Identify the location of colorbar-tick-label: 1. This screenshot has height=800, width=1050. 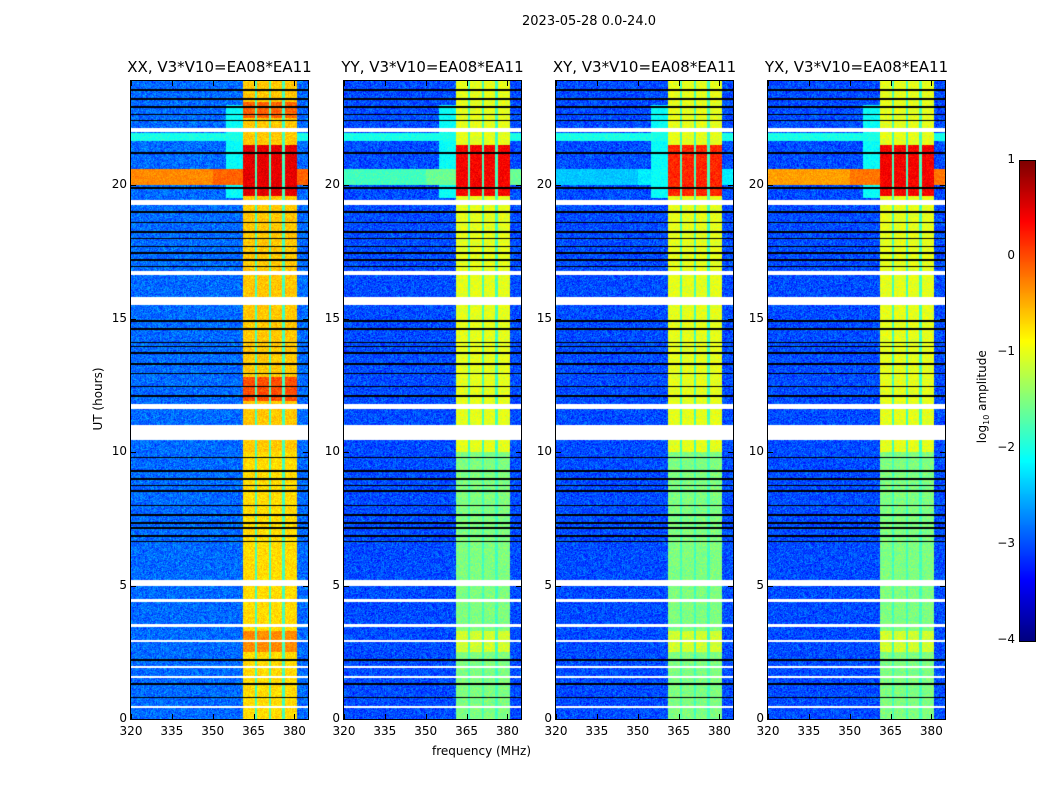
(1011, 159).